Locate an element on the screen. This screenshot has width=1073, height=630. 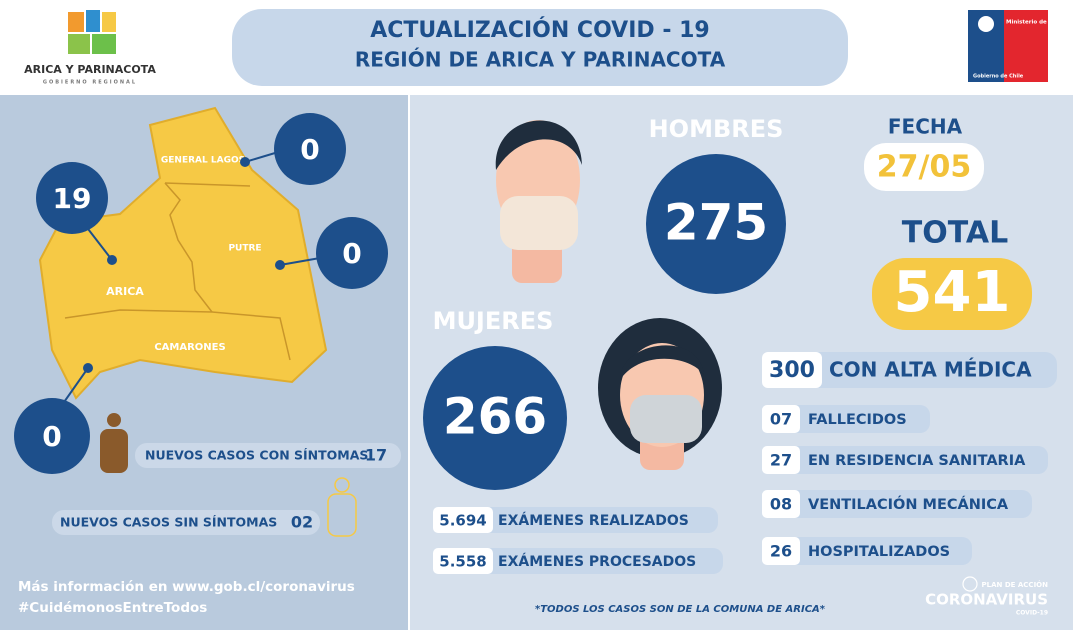
bangs is located at coordinates (662, 362).